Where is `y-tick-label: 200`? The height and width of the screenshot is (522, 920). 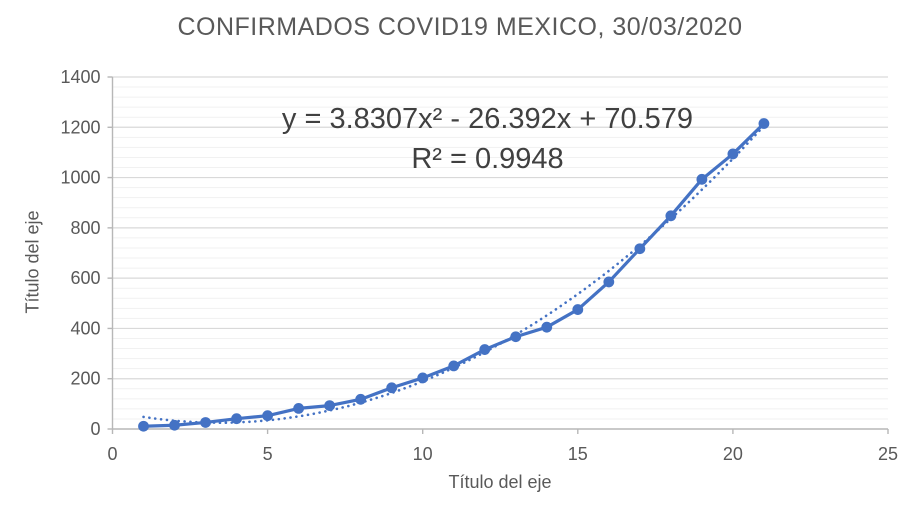 y-tick-label: 200 is located at coordinates (85, 379).